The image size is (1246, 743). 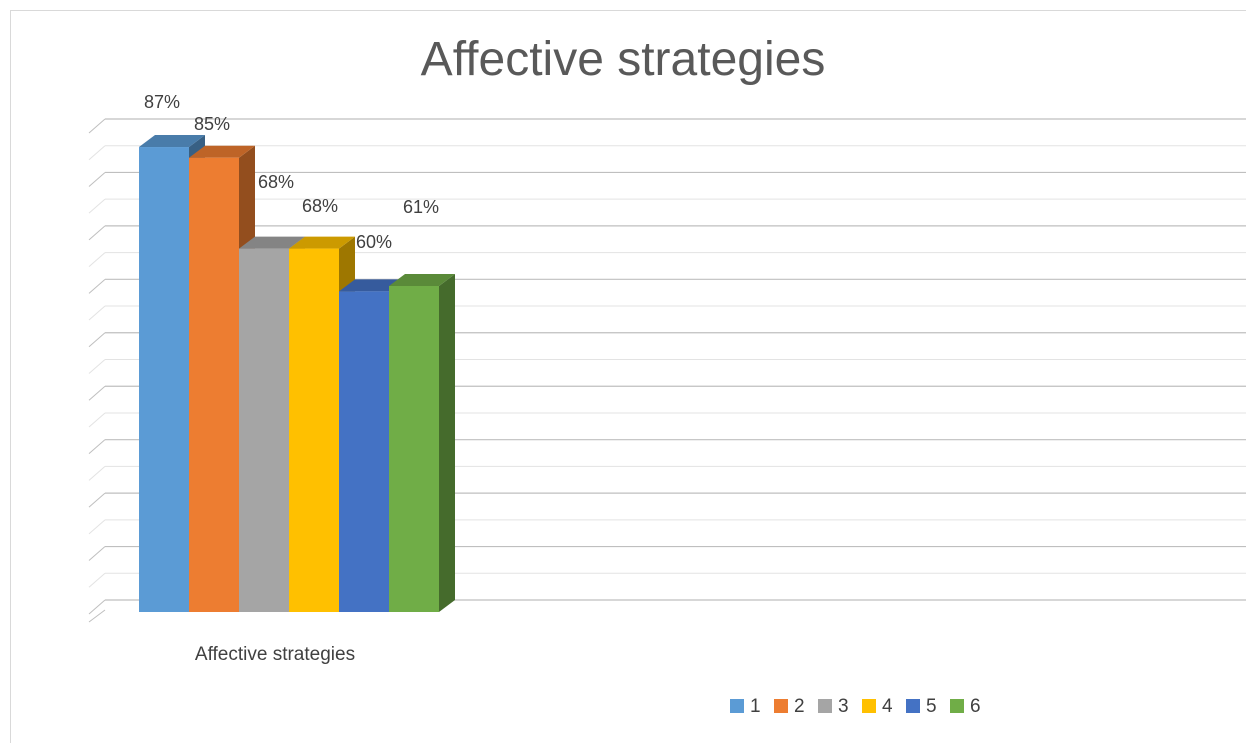 What do you see at coordinates (887, 706) in the screenshot?
I see `legend-label-4: 4` at bounding box center [887, 706].